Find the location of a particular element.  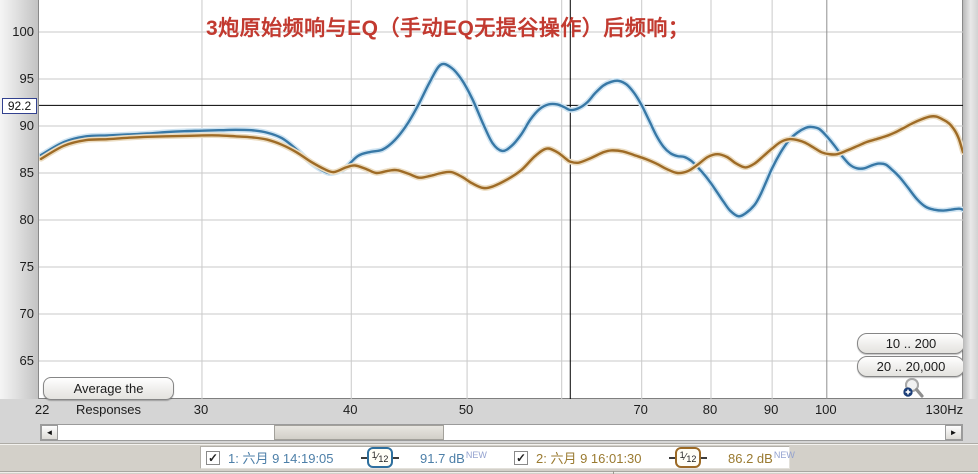

x-tick-label: 22 is located at coordinates (42, 409).